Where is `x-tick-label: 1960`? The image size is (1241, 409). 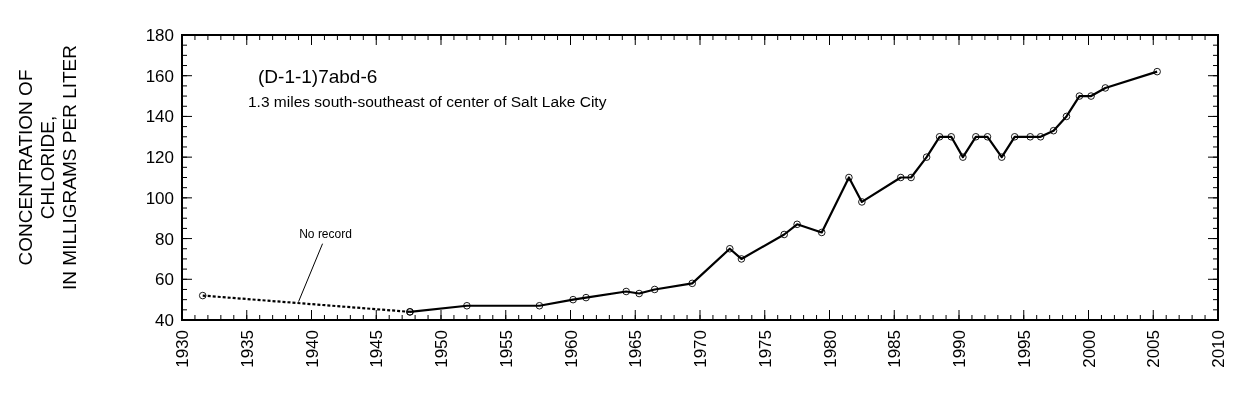 x-tick-label: 1960 is located at coordinates (571, 349).